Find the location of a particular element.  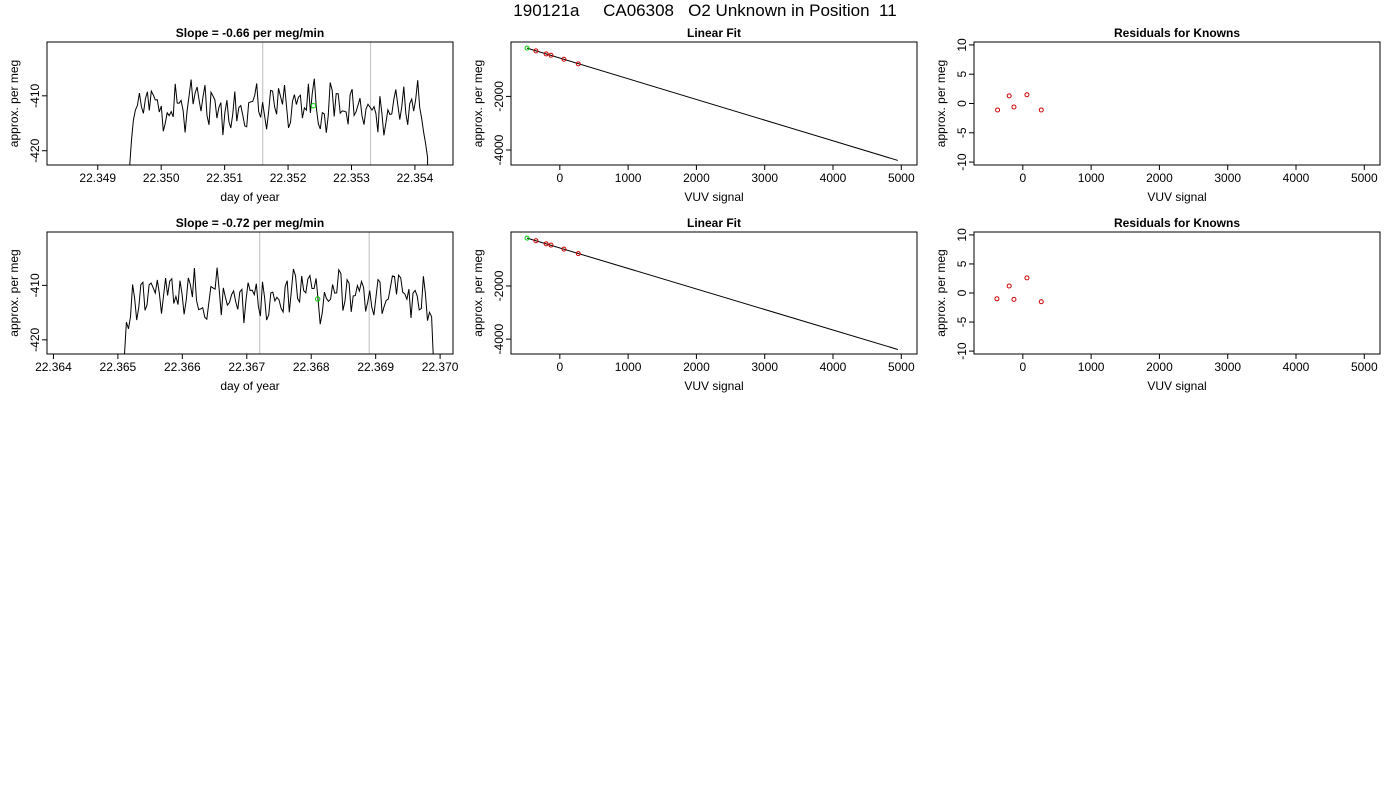

x-tick-label: 22.366 is located at coordinates (182, 367).